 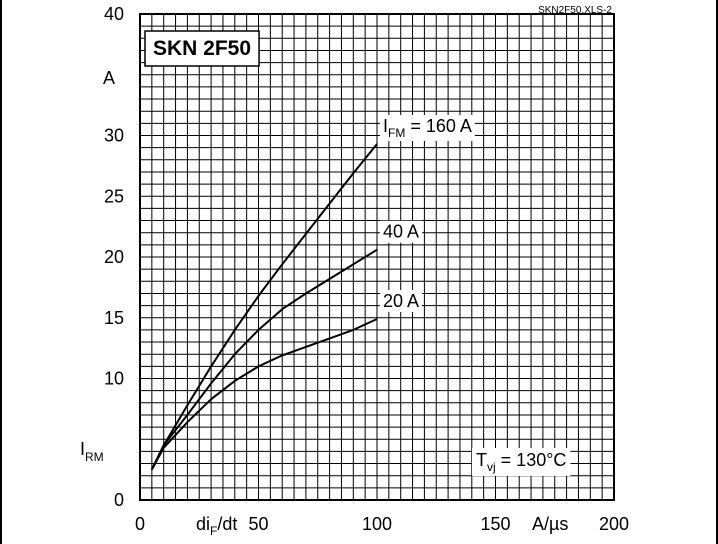 I want to click on y-tick-label: 15, so click(x=114, y=318).